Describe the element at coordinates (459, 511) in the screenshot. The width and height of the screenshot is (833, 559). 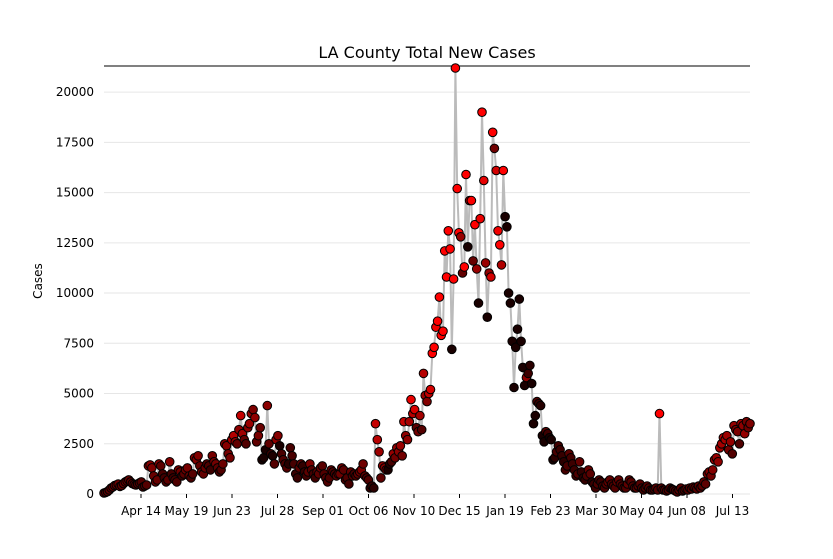
I see `x-tick-label: Dec 15` at that location.